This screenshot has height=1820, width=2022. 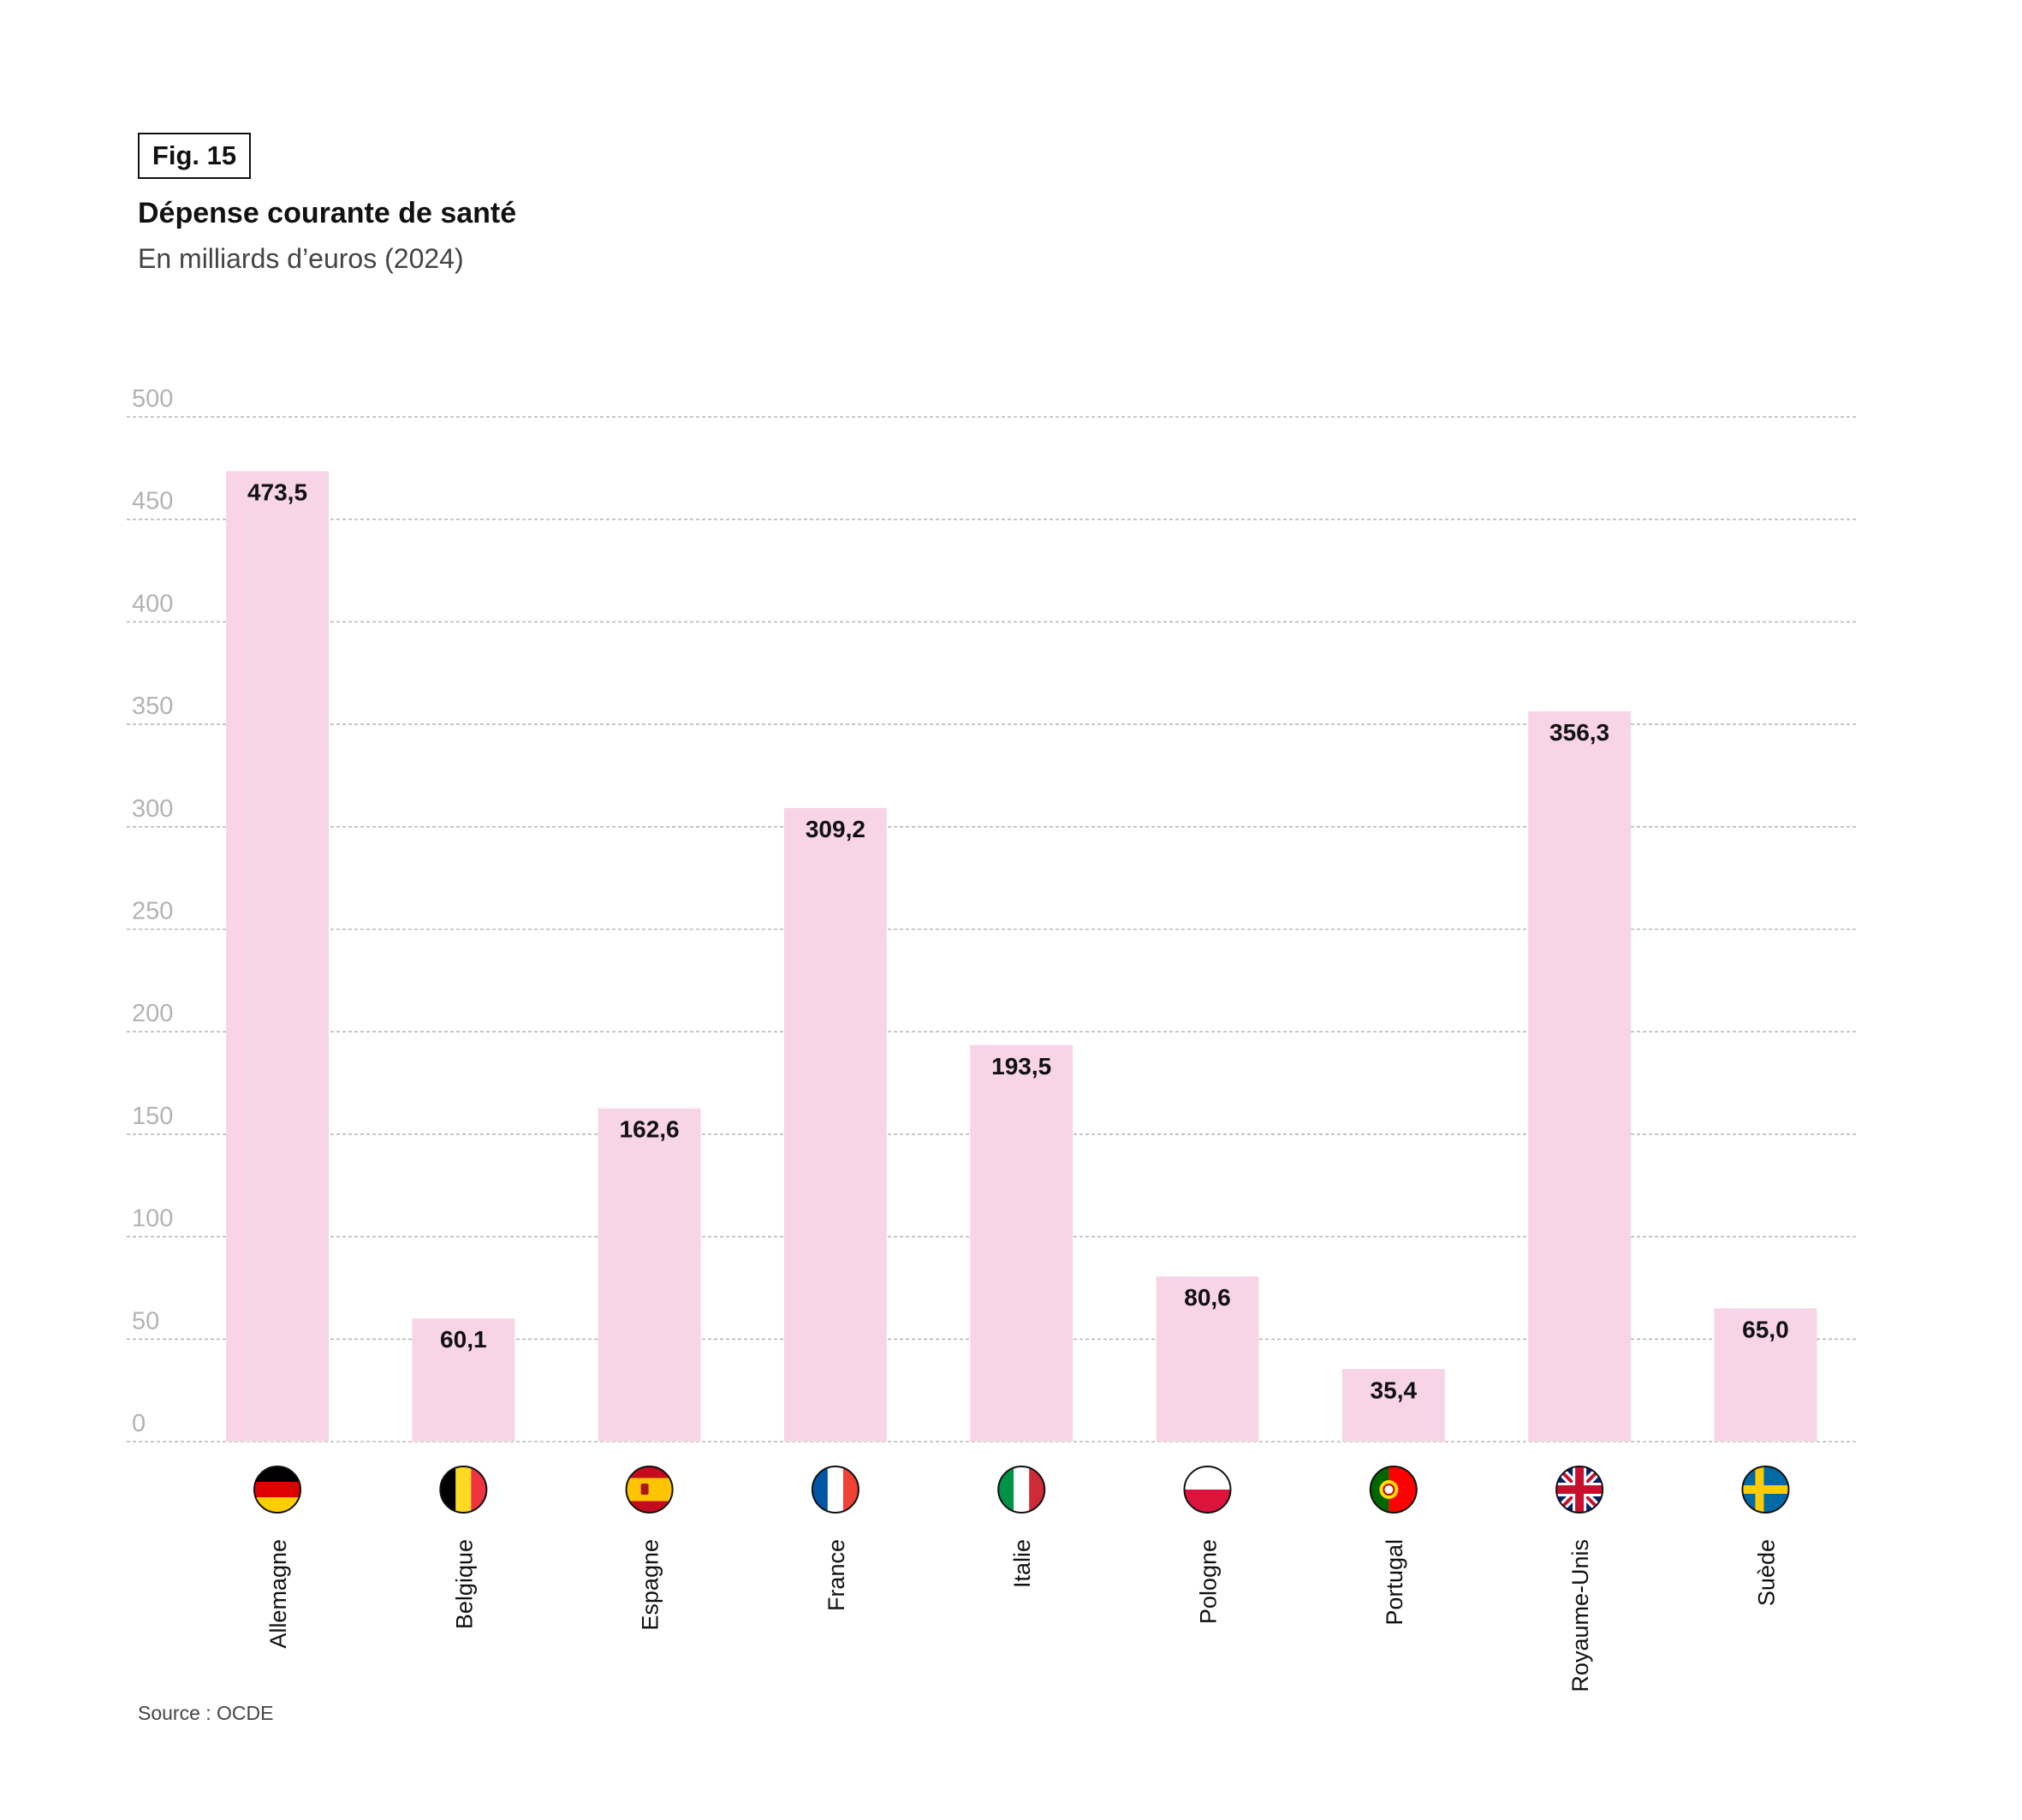 I want to click on y-tick-label: 300, so click(x=152, y=809).